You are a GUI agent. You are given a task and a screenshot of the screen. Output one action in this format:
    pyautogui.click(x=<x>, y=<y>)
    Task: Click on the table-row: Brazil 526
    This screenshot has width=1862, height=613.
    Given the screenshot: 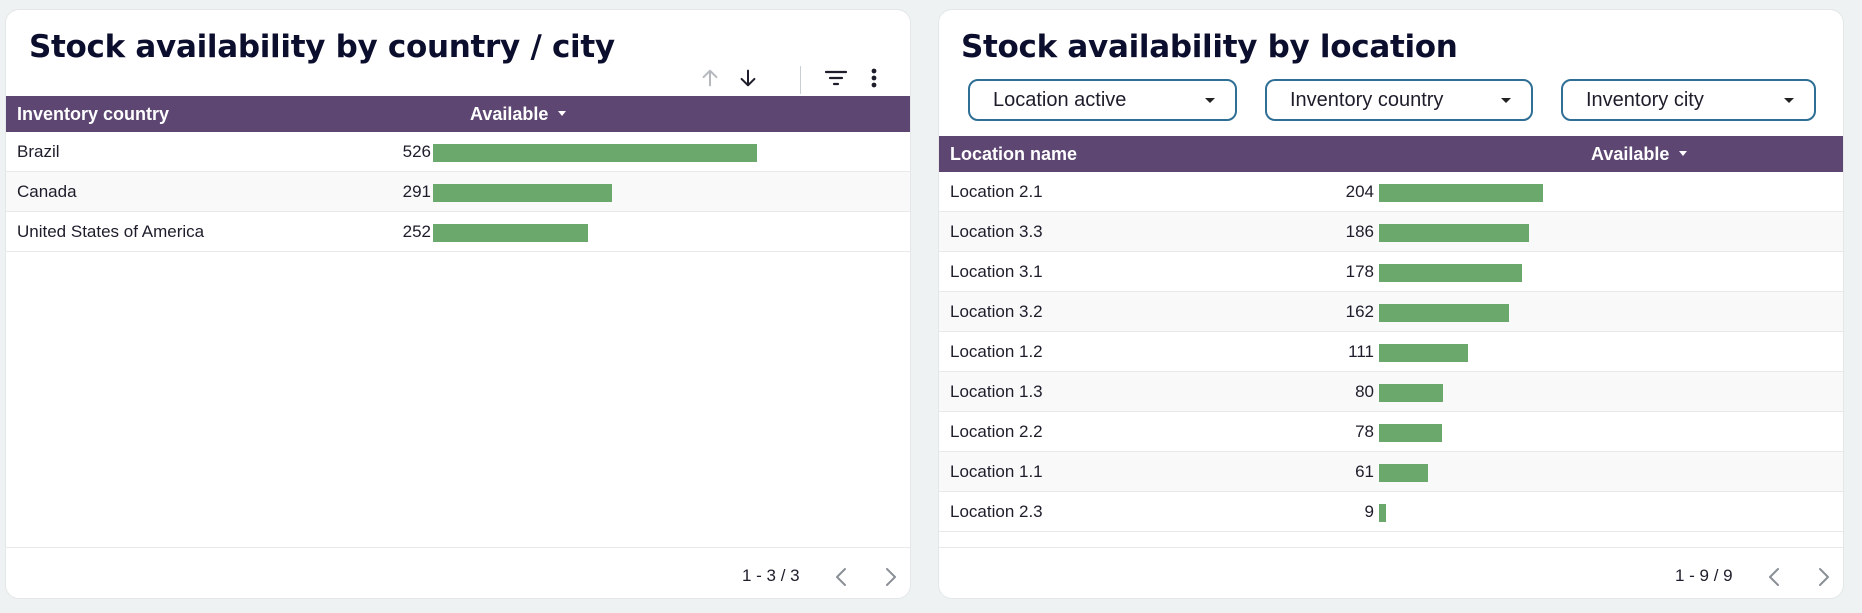 What is the action you would take?
    pyautogui.click(x=458, y=152)
    